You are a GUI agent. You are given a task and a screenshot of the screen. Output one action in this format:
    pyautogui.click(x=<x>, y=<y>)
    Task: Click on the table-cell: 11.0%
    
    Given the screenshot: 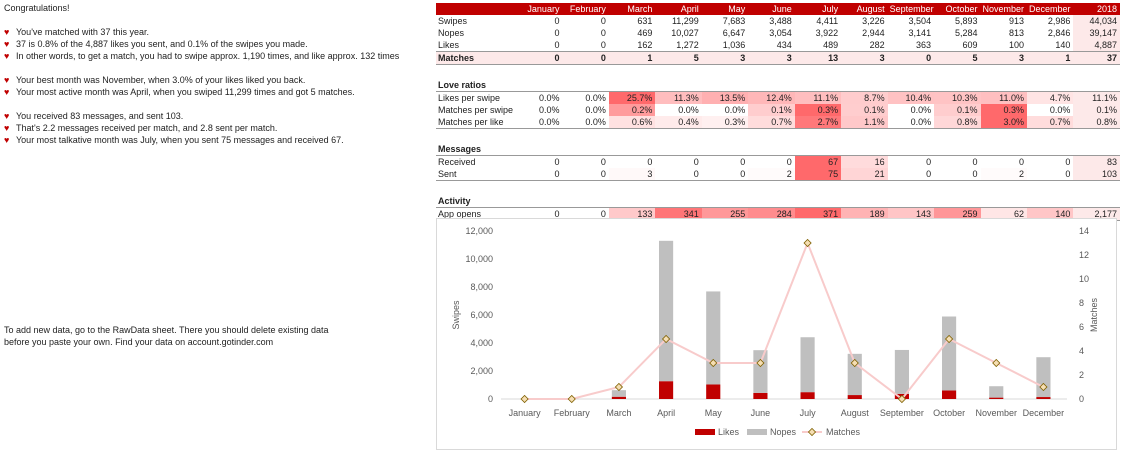 What is the action you would take?
    pyautogui.click(x=1003, y=97)
    